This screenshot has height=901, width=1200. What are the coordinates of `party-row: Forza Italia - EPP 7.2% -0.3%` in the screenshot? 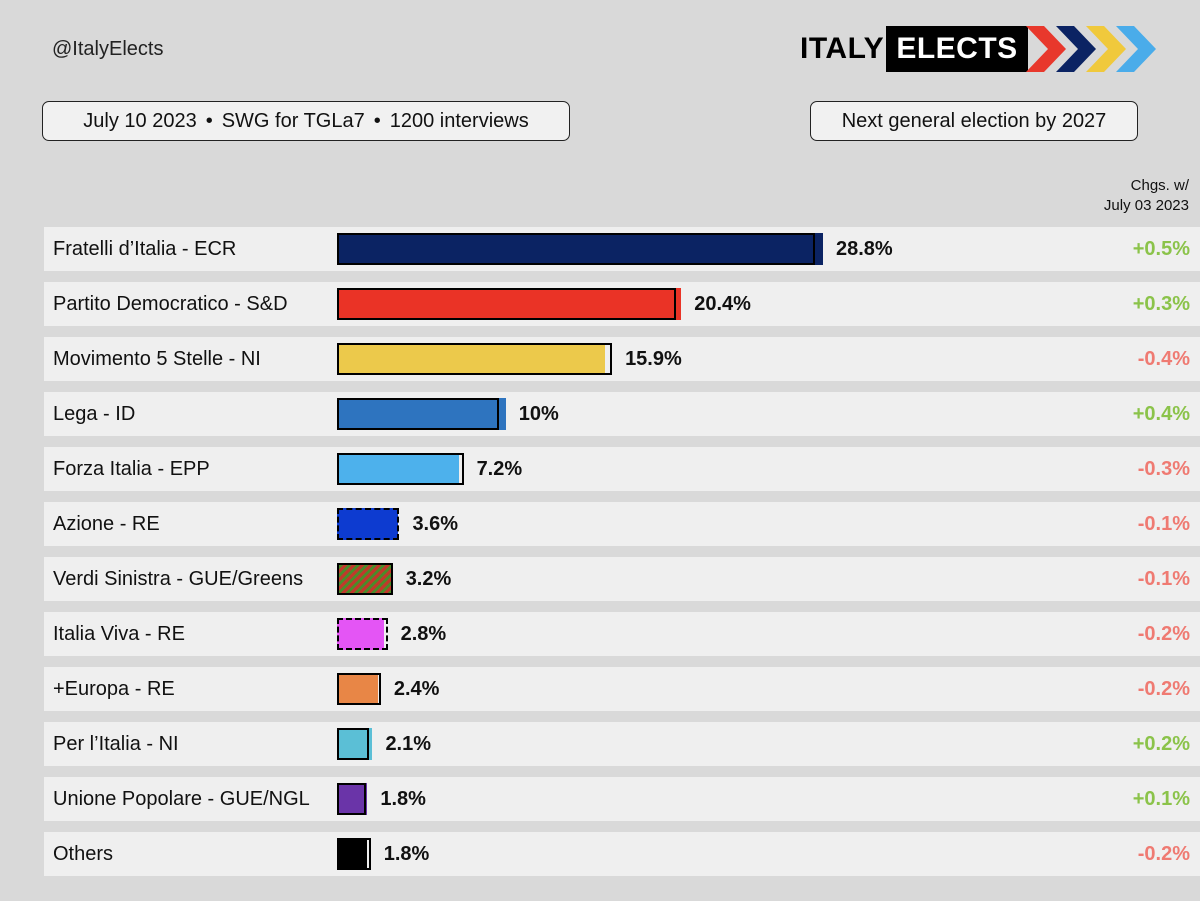 It's located at (622, 469).